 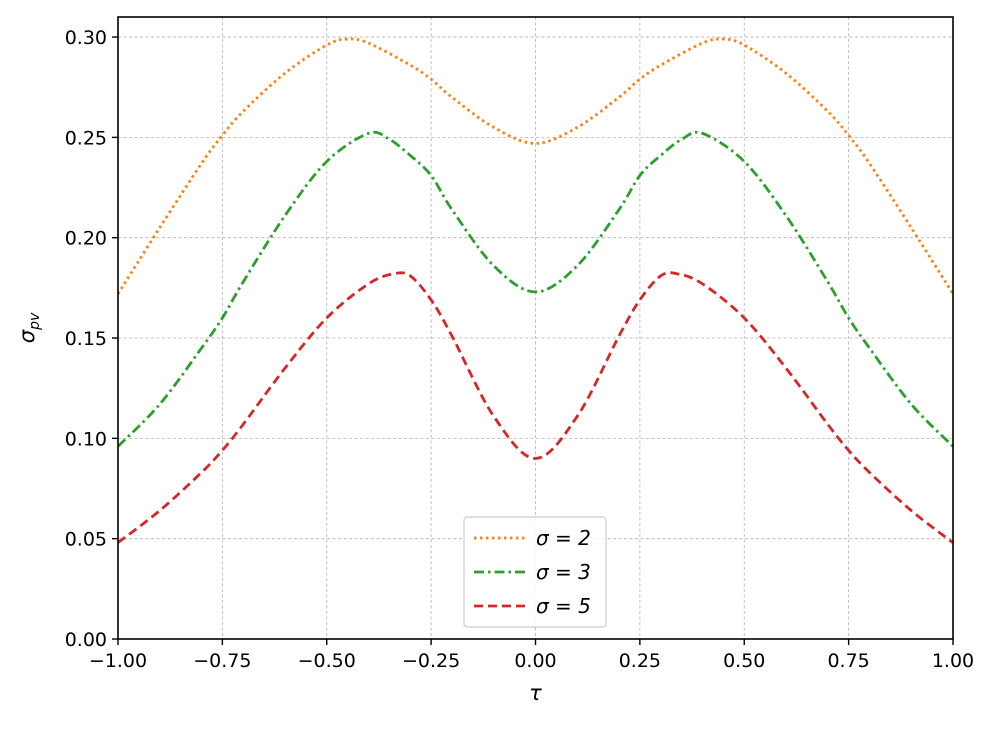 I want to click on x-tick-label: −0.75, so click(x=222, y=661).